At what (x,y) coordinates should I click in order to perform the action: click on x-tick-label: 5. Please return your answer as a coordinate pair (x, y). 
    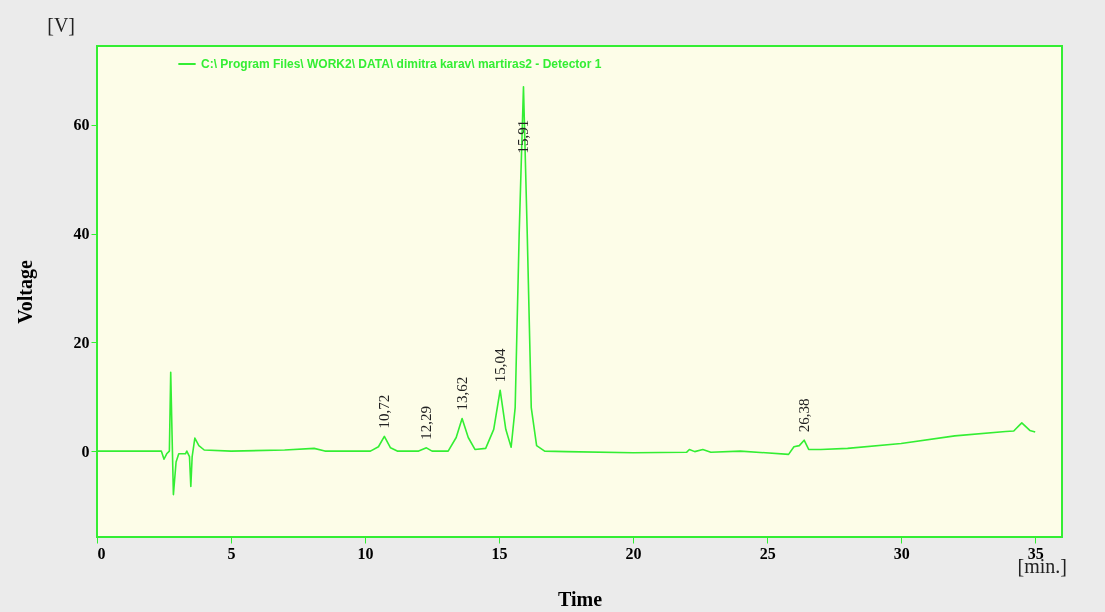
    Looking at the image, I should click on (231, 553).